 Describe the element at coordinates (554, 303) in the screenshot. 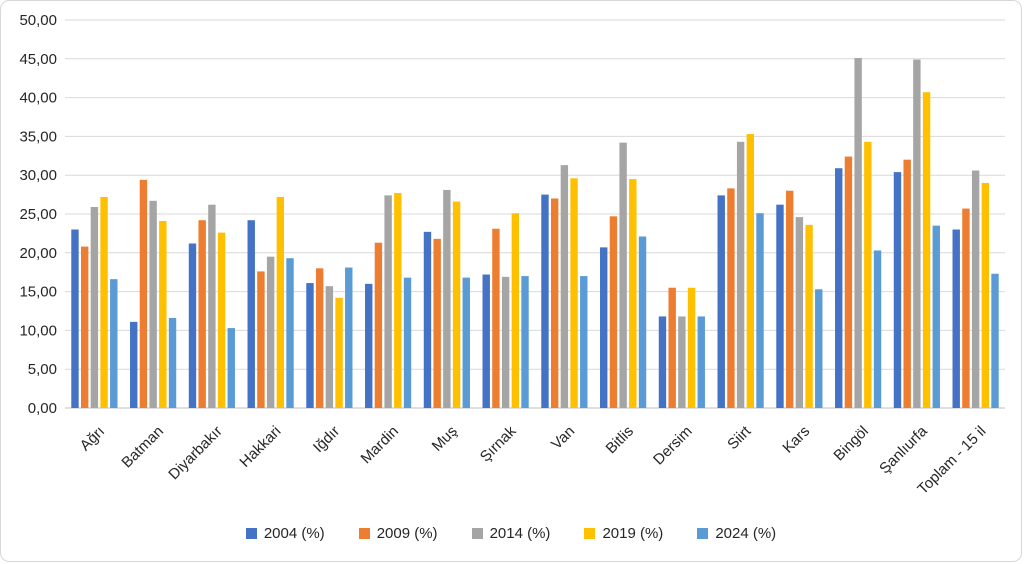

I see `bar-2009-van` at that location.